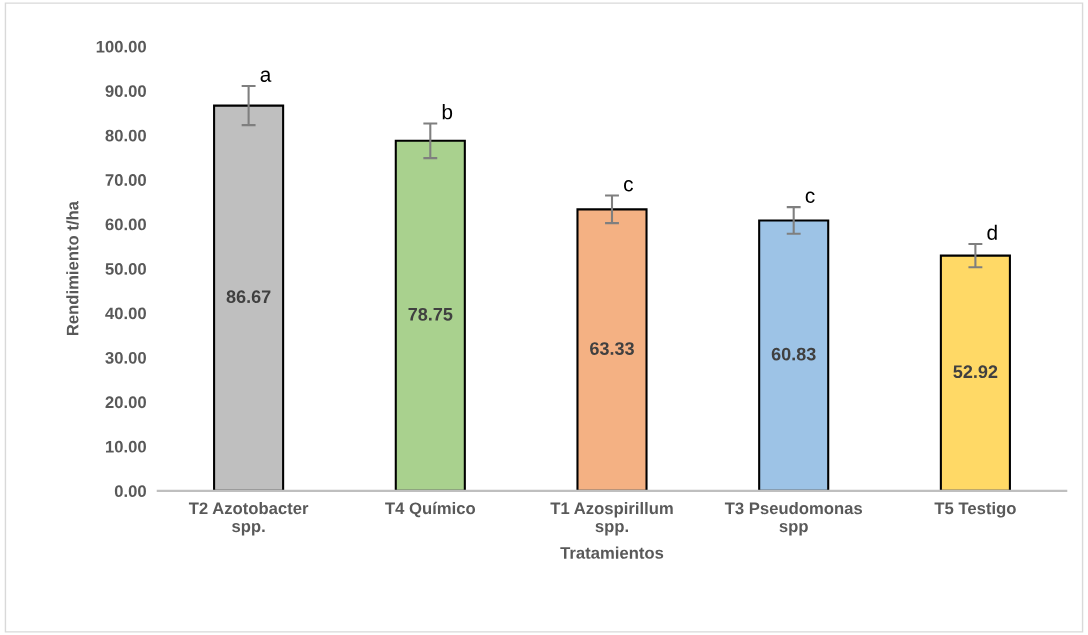 The image size is (1088, 635). I want to click on annotation: b, so click(447, 112).